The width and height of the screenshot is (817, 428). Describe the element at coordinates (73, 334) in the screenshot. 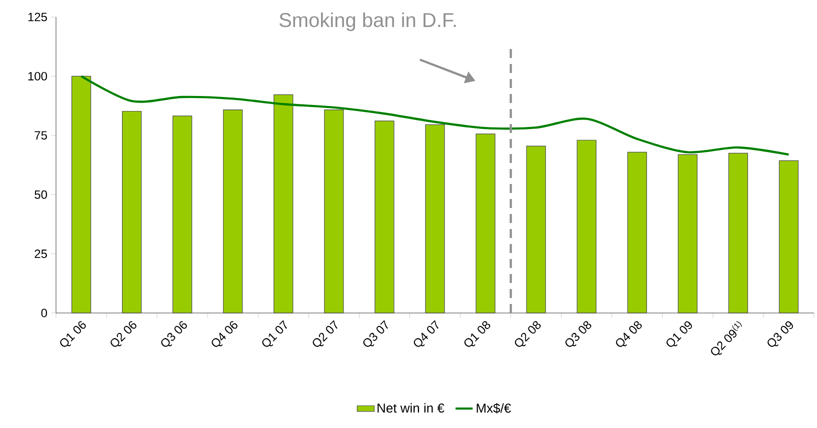

I see `x-tick-label: Q1 06` at that location.